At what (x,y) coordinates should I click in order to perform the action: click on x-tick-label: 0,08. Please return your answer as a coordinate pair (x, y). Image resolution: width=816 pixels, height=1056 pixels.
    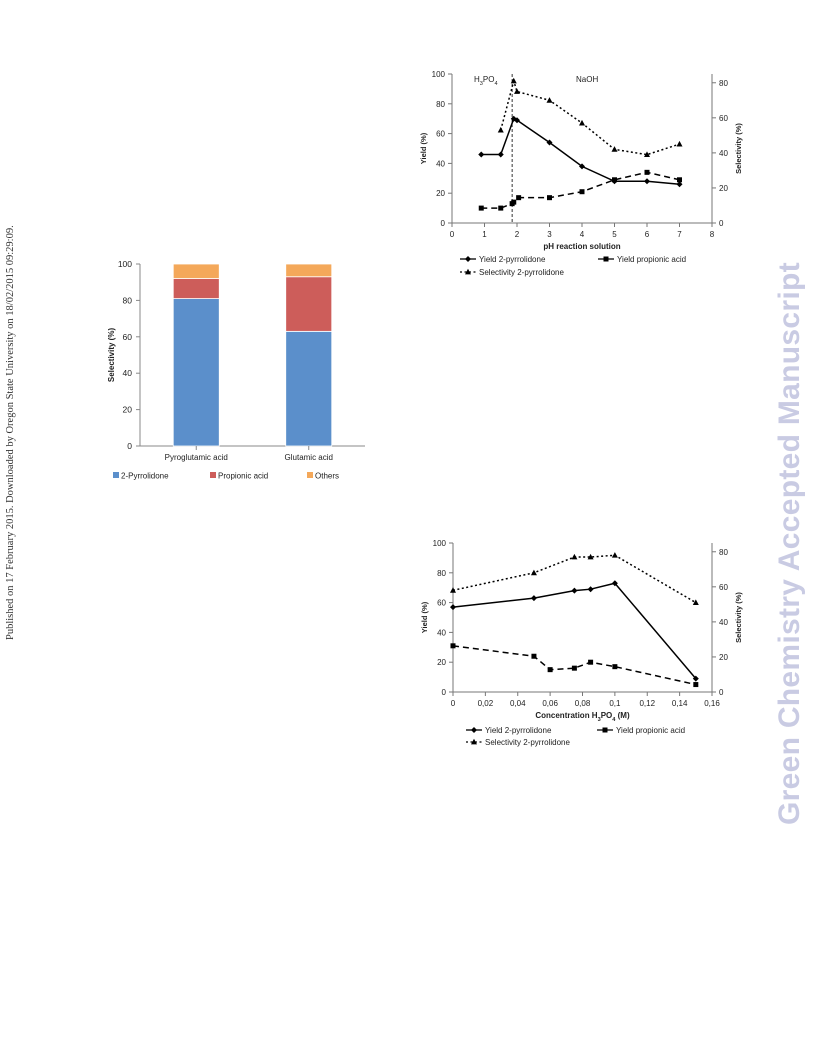
    Looking at the image, I should click on (583, 703).